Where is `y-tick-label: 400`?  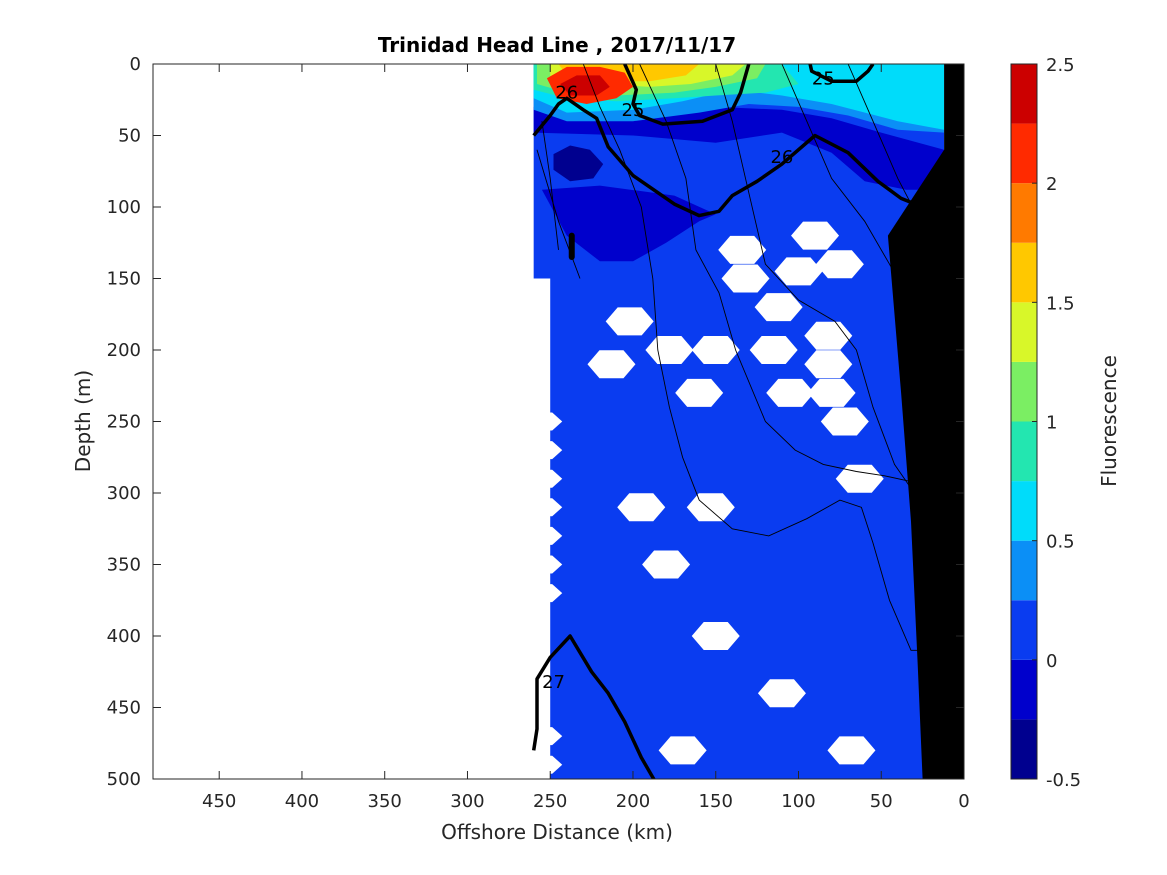 y-tick-label: 400 is located at coordinates (124, 636).